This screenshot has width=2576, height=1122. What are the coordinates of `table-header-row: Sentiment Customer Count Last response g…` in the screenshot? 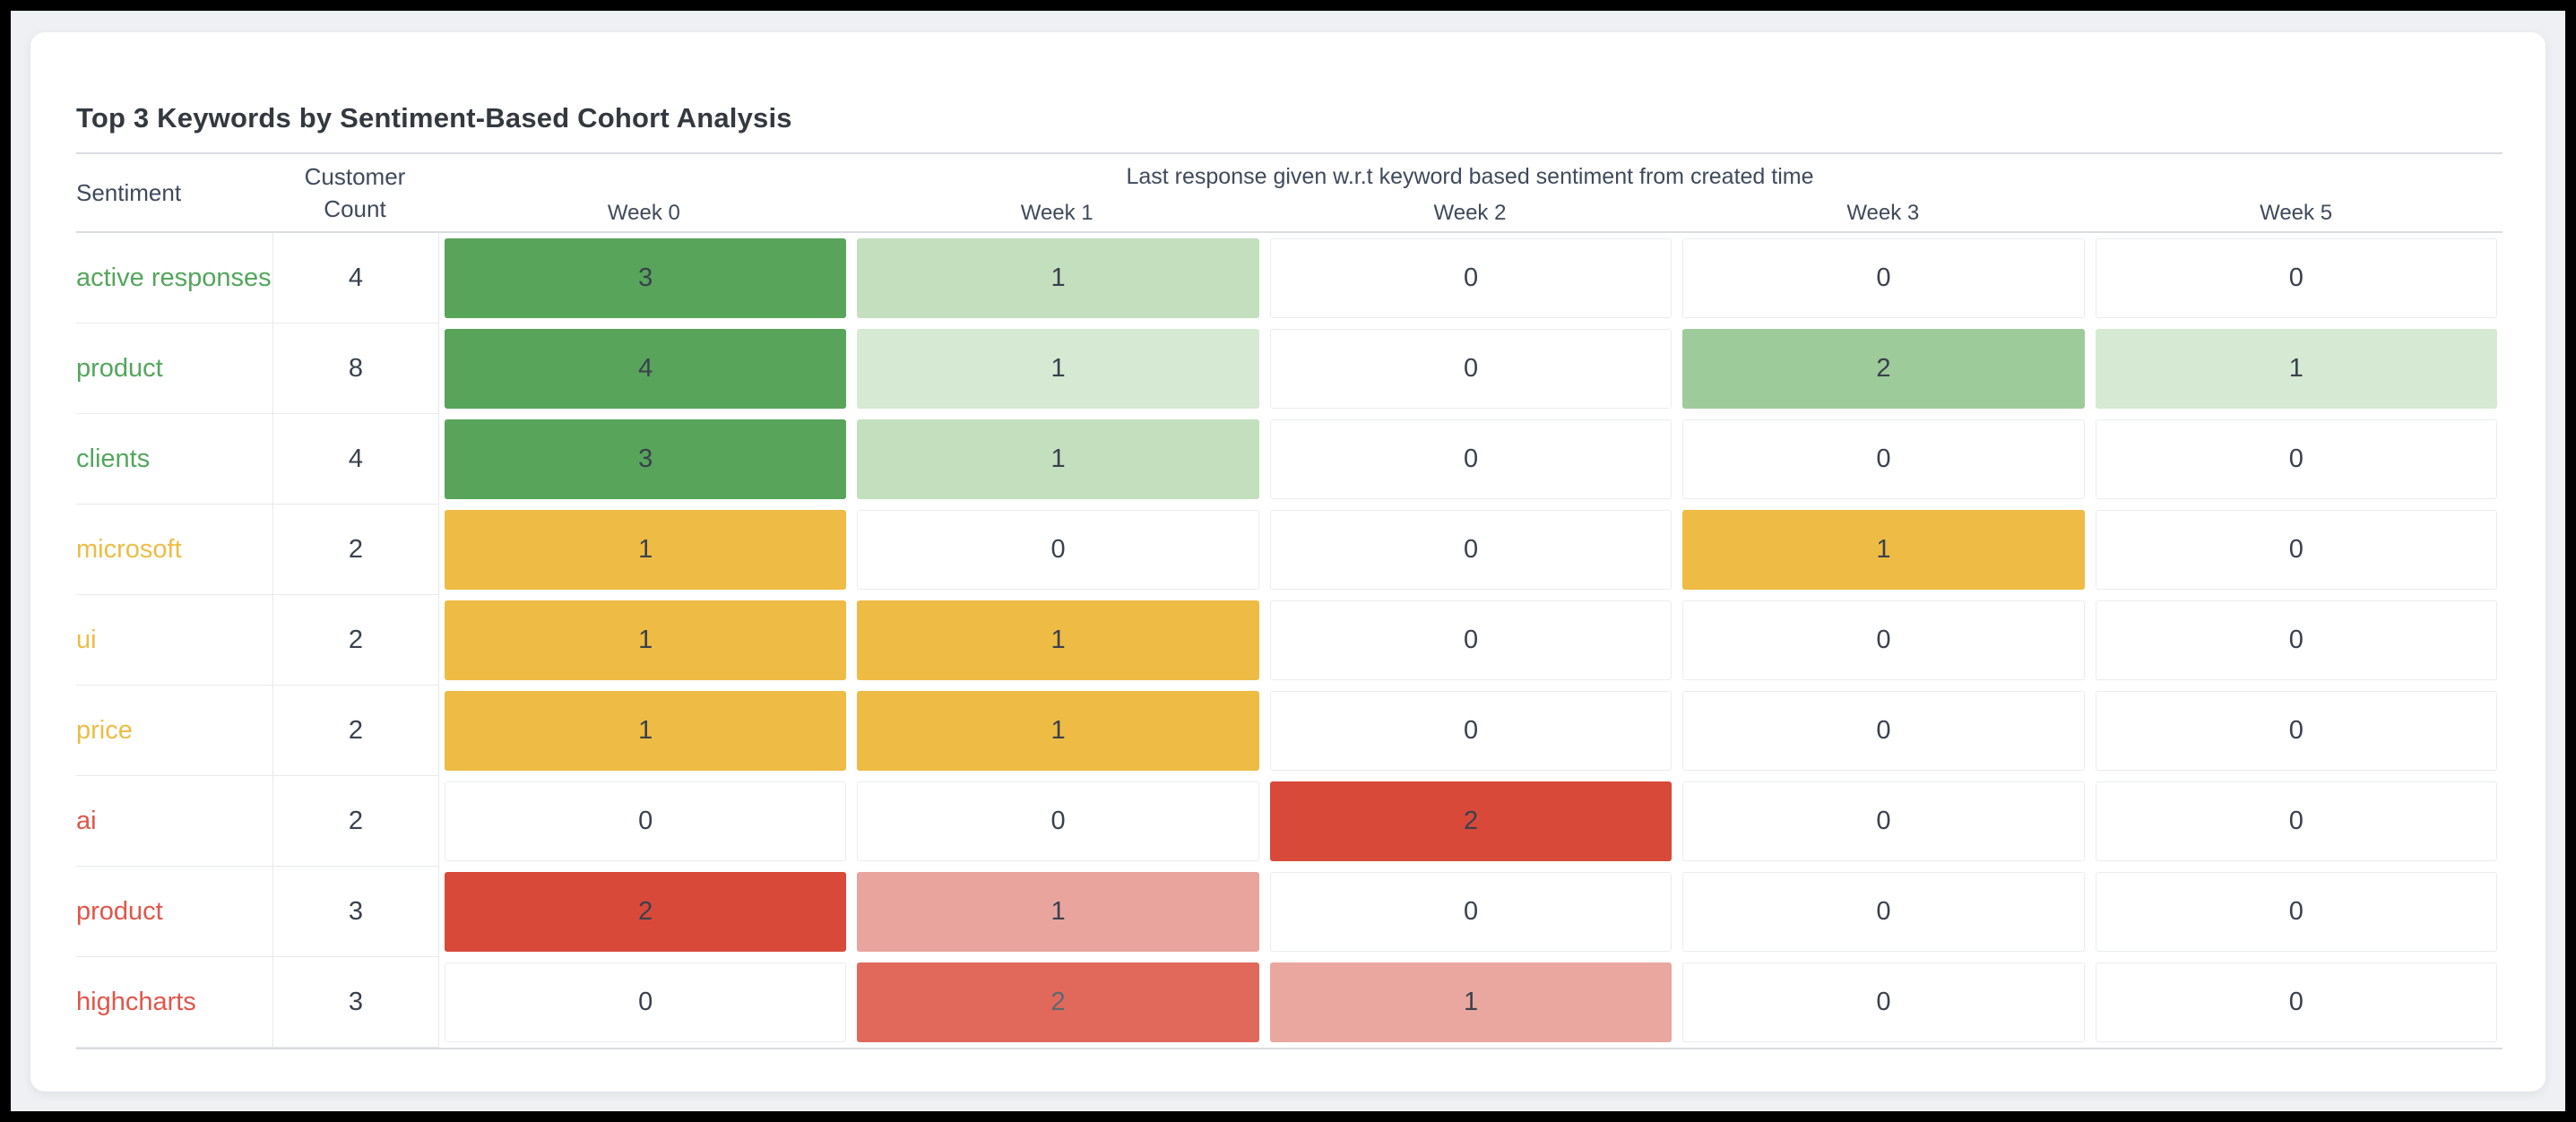 It's located at (1289, 193).